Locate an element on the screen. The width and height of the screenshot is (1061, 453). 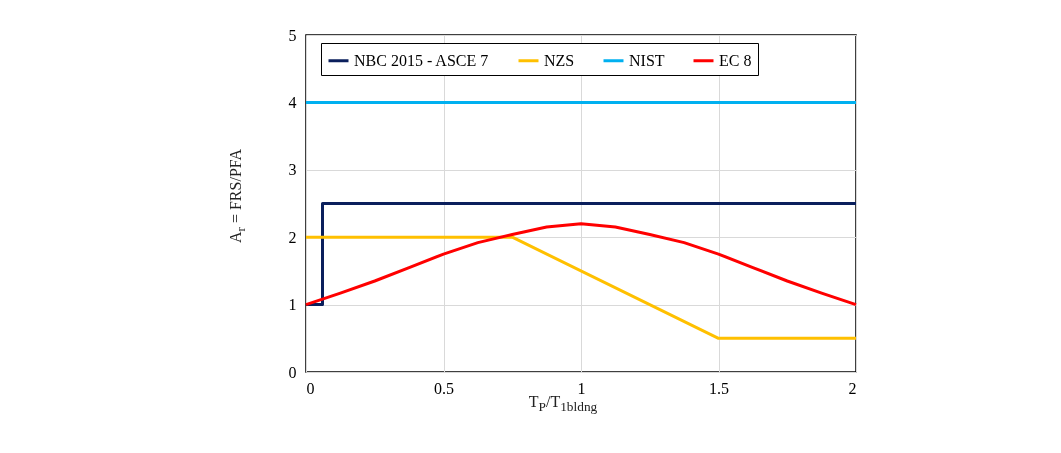
y-tick-label: 3 is located at coordinates (292, 170).